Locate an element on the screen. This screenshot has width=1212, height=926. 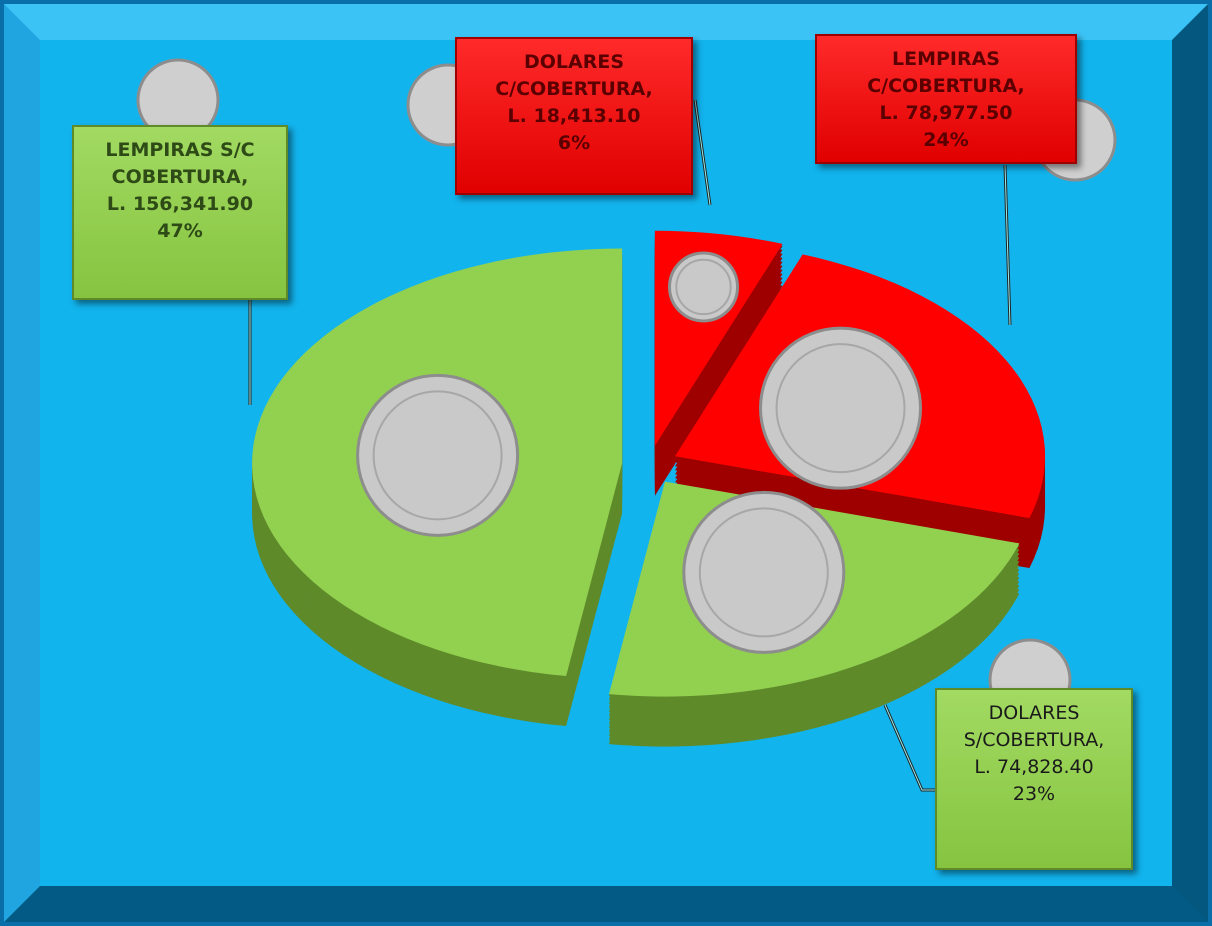
leader-line is located at coordinates (909, 748).